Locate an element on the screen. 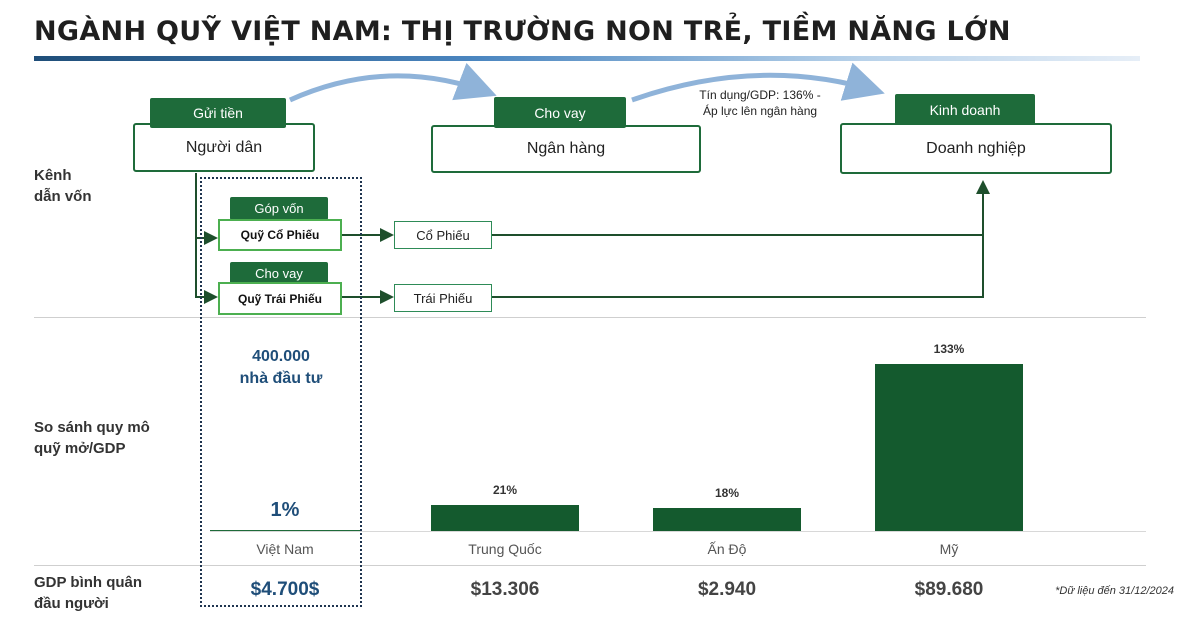  bank-box: Ngân hàng is located at coordinates (566, 149).